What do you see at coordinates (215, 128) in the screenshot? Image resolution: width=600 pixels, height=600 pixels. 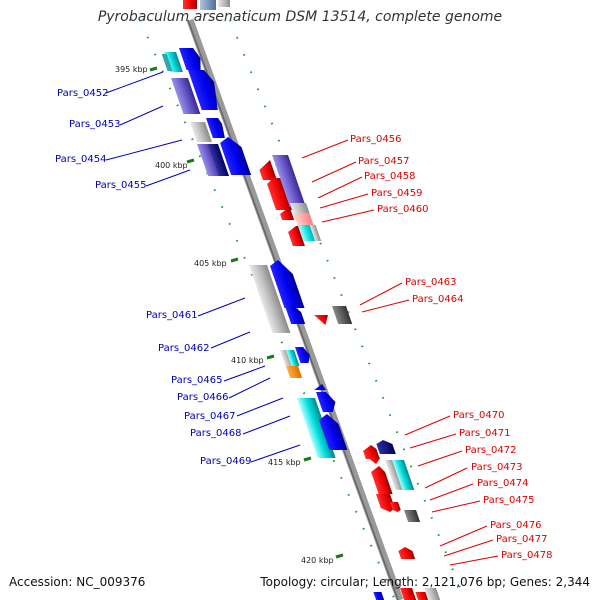 I see `gene-block-0454b` at bounding box center [215, 128].